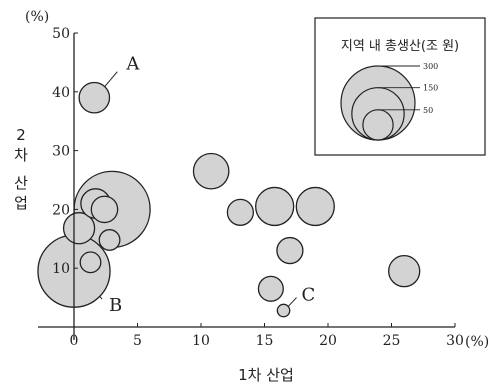 The image size is (493, 388). I want to click on x-axis-label: 1차 산업, so click(266, 375).